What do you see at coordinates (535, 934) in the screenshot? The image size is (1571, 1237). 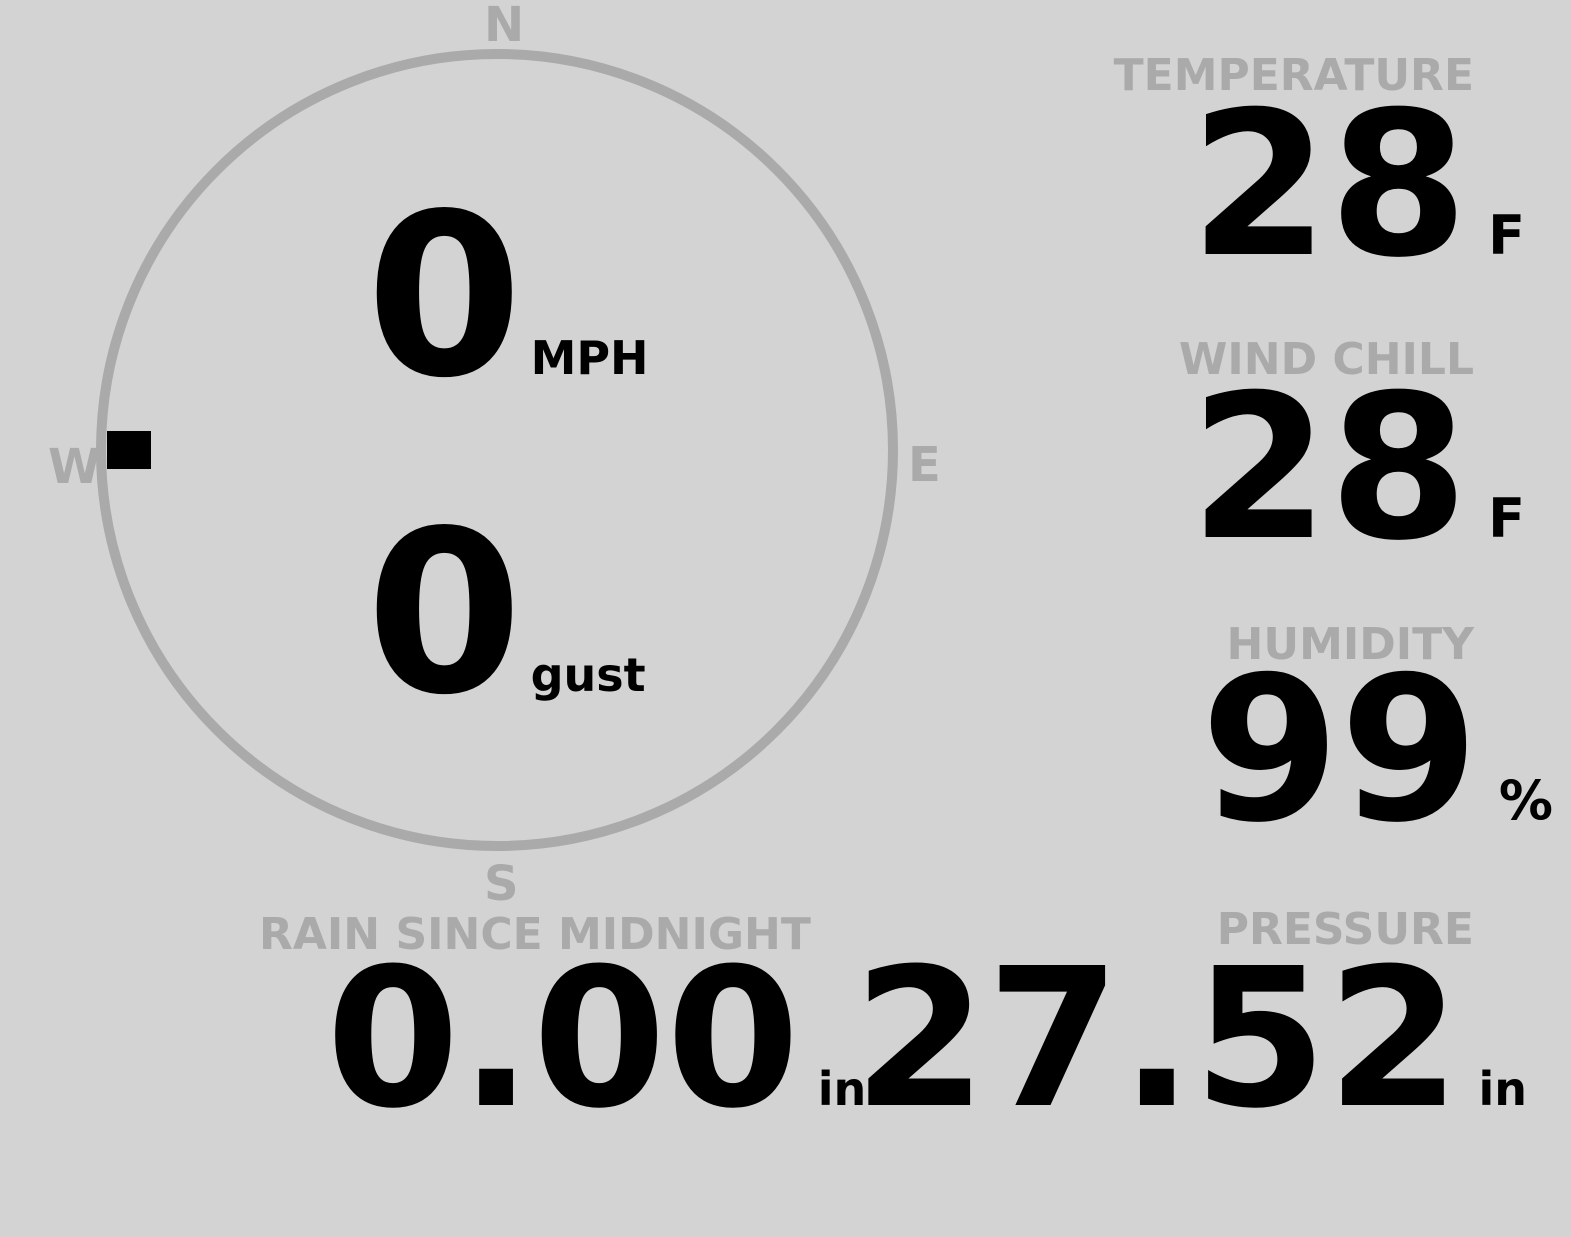 I see `rain-label: RAIN SINCE MIDNIGHT` at bounding box center [535, 934].